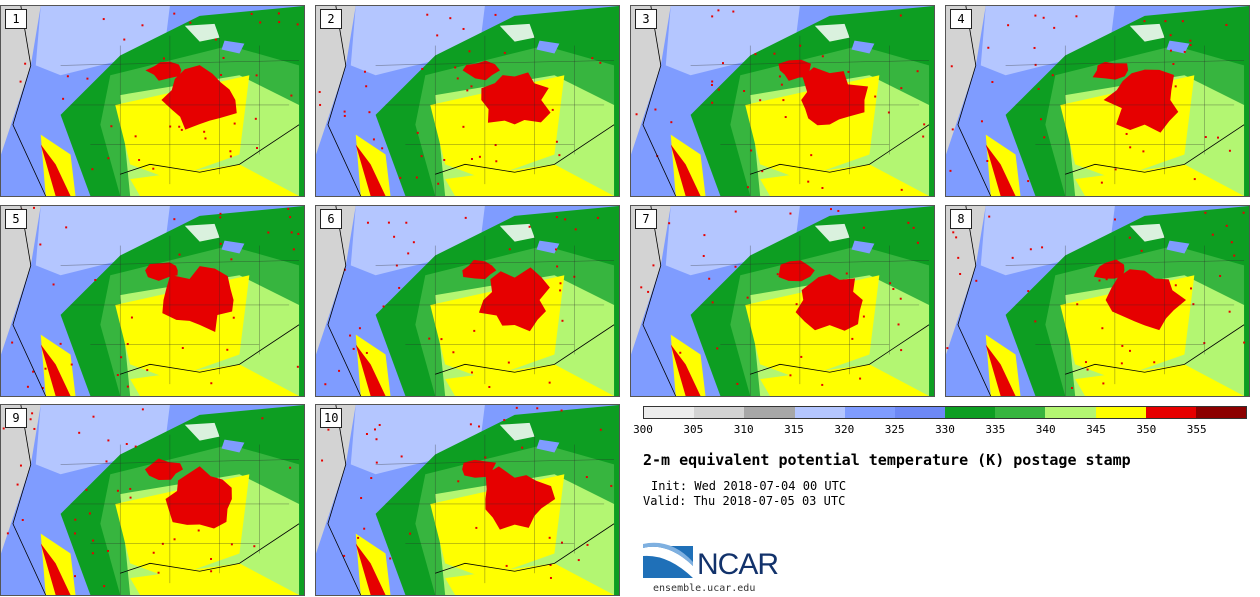 This screenshot has width=1260, height=597. What do you see at coordinates (643, 429) in the screenshot?
I see `colorbar-tick-label: 300` at bounding box center [643, 429].